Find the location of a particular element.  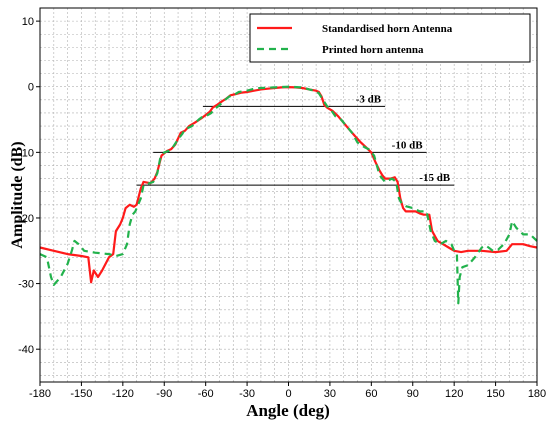

ref-line-label: -3 dB is located at coordinates (369, 99).